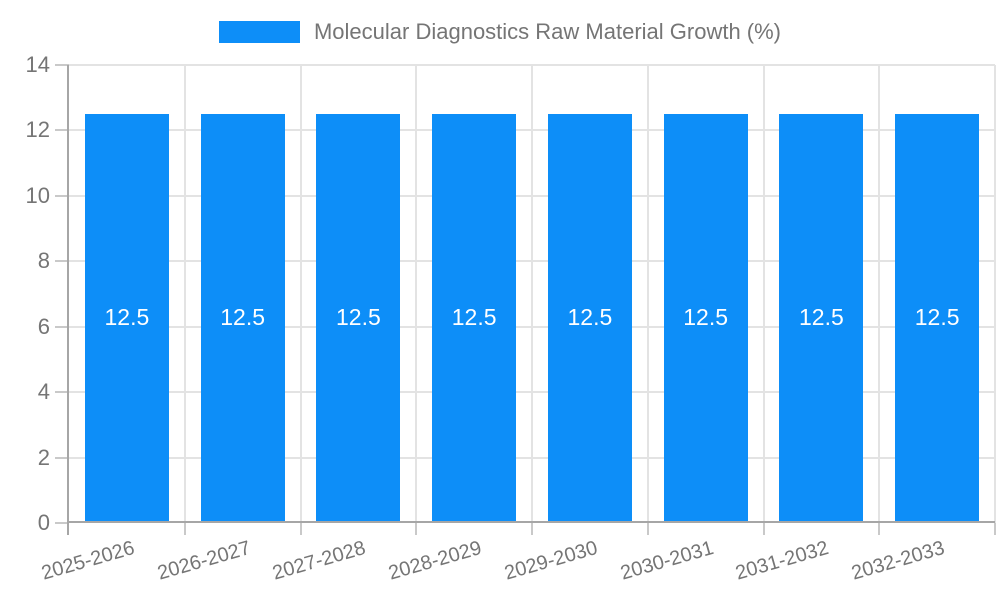  Describe the element at coordinates (87, 561) in the screenshot. I see `x-axis-label: 2025-2026` at that location.